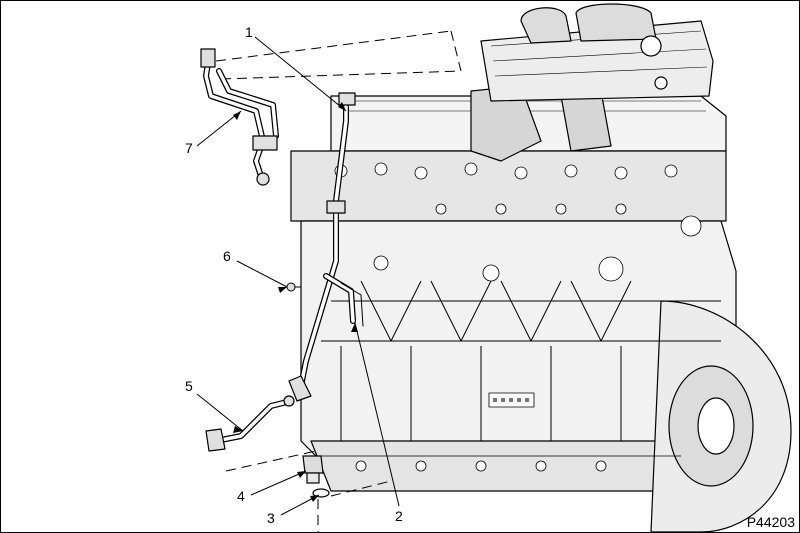 This screenshot has width=800, height=533. What do you see at coordinates (399, 516) in the screenshot?
I see `callout-2: 2` at bounding box center [399, 516].